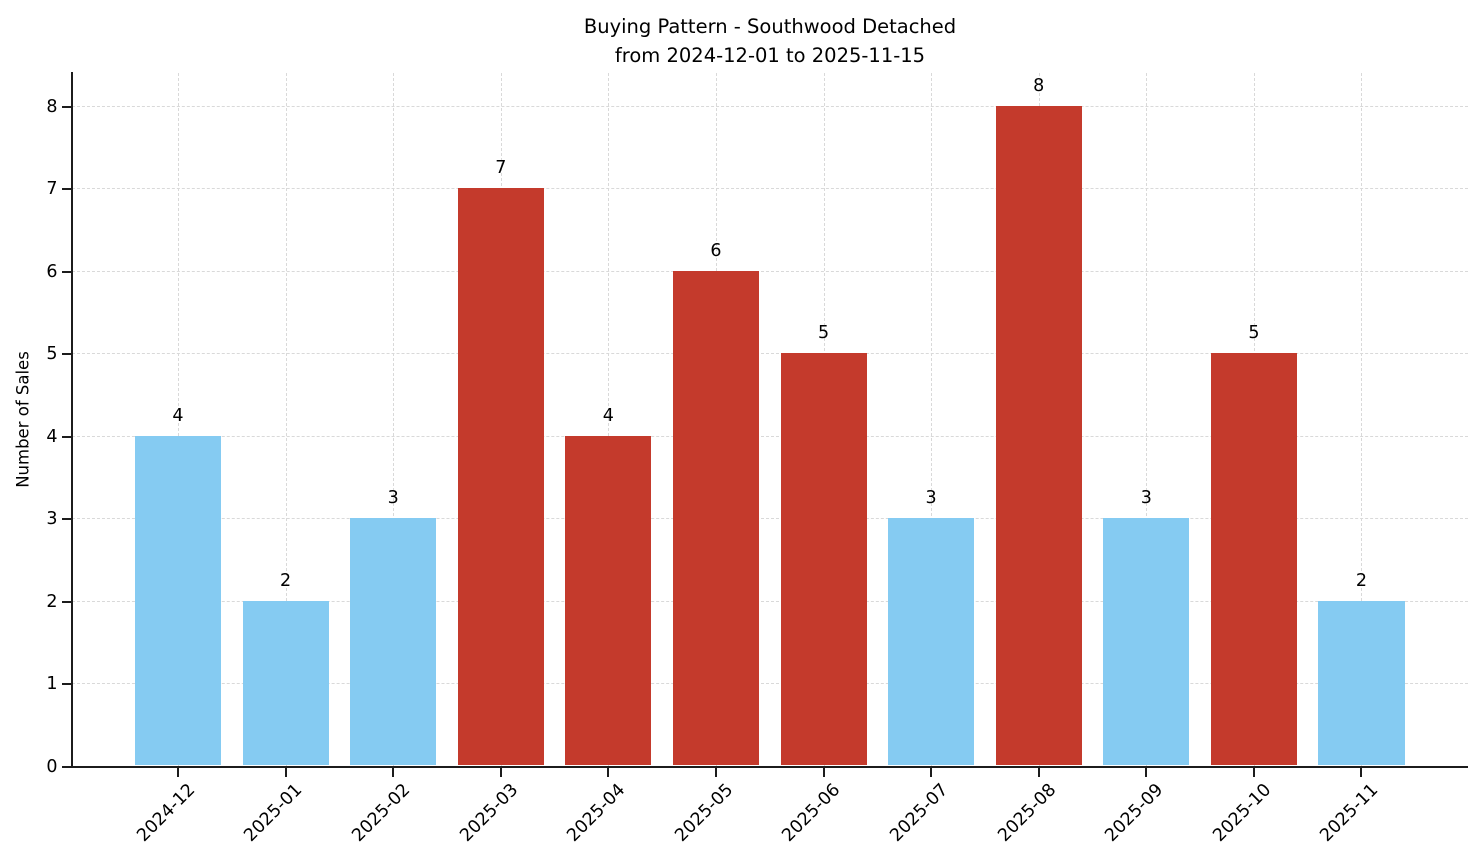 The height and width of the screenshot is (863, 1481). What do you see at coordinates (811, 812) in the screenshot?
I see `x-tick-label: 2025-06` at bounding box center [811, 812].